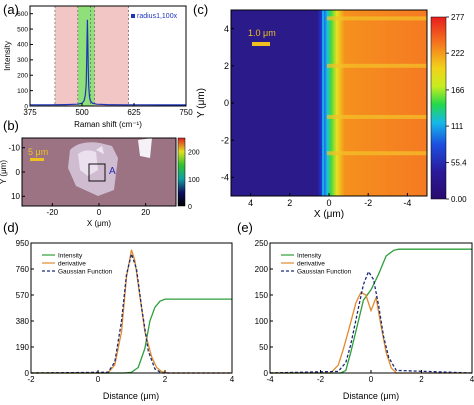 This screenshot has height=405, width=474. Describe the element at coordinates (458, 17) in the screenshot. I see `c-colorbar-tick-label: 277` at that location.